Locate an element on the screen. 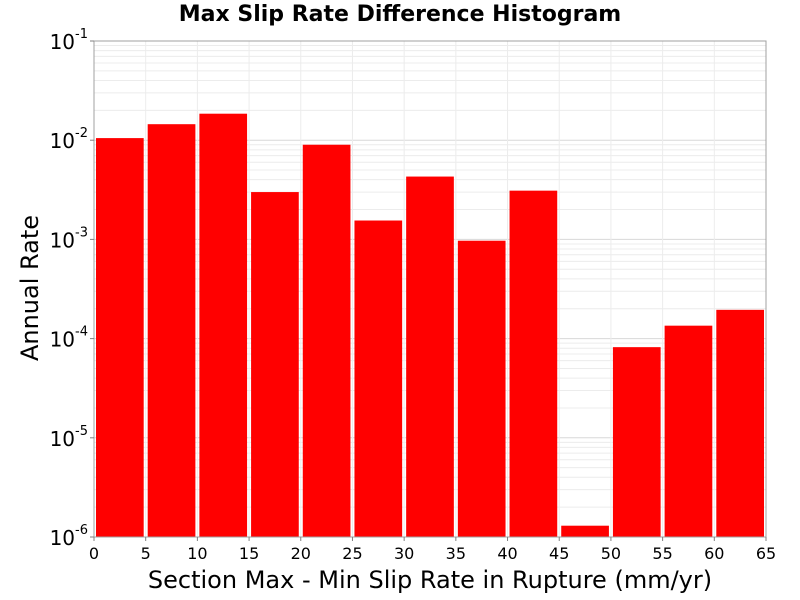 The image size is (800, 600). y-tick-label: 10⁻³ is located at coordinates (69, 238).